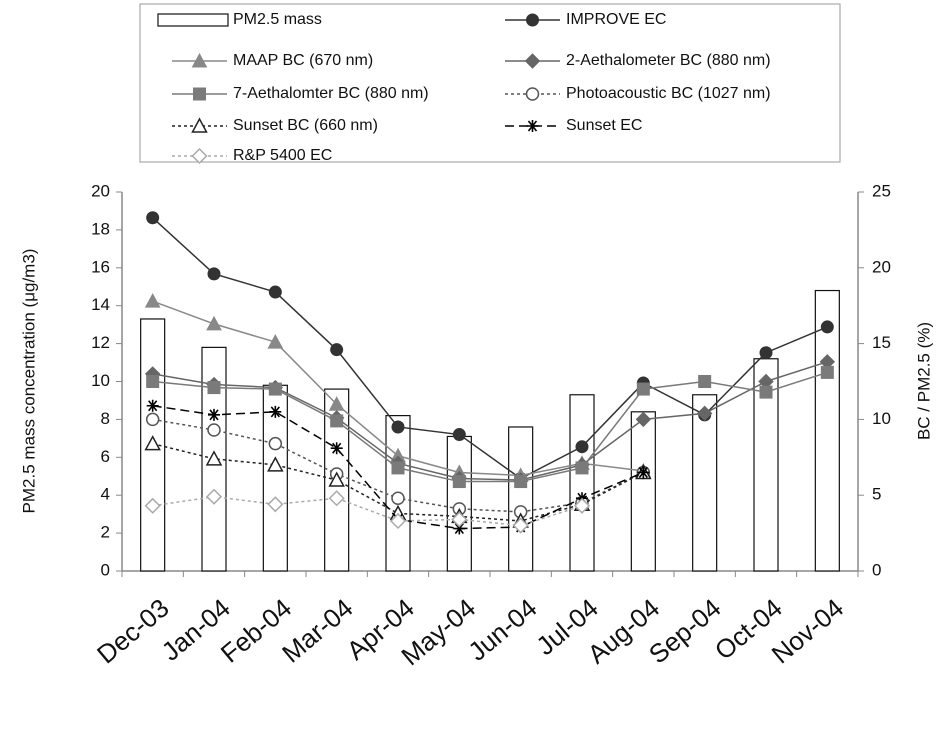  I want to click on y-tick-label: 8, so click(105, 418).